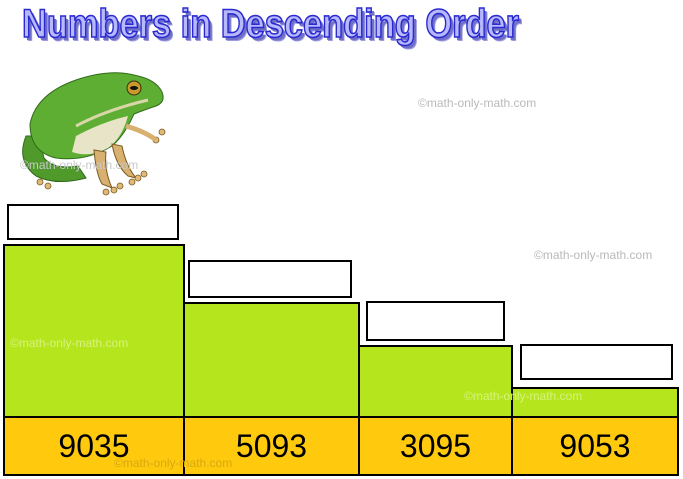 The image size is (683, 479). Describe the element at coordinates (593, 255) in the screenshot. I see `watermark-3: ©math-only-math.com` at that location.